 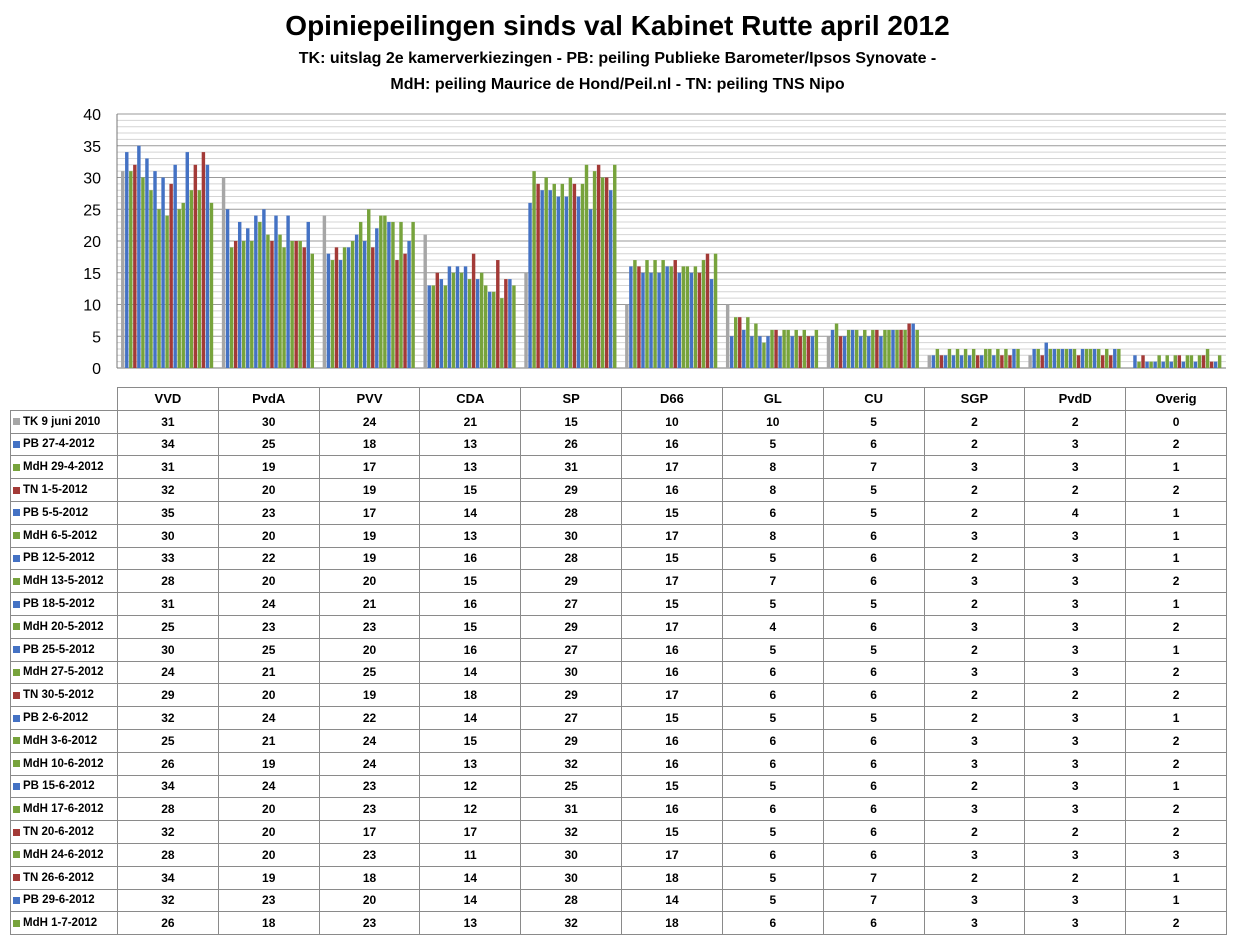 I want to click on series-name: PB 18-5-2012, so click(x=59, y=604).